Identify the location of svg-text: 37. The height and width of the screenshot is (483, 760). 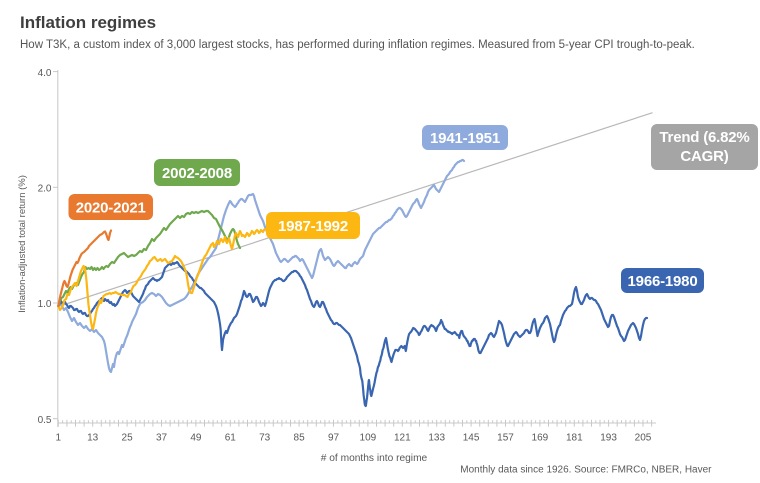
(162, 438).